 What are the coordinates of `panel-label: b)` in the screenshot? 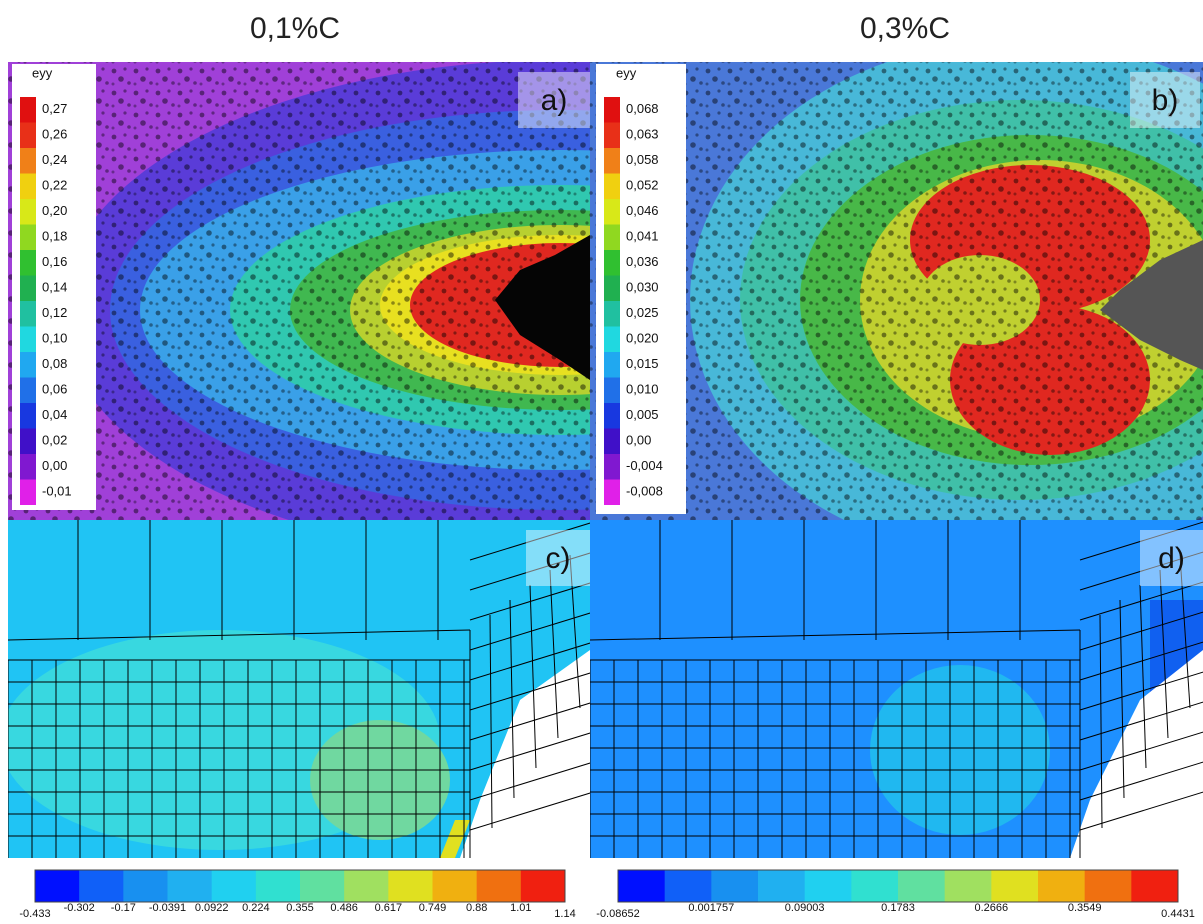 It's located at (1165, 100).